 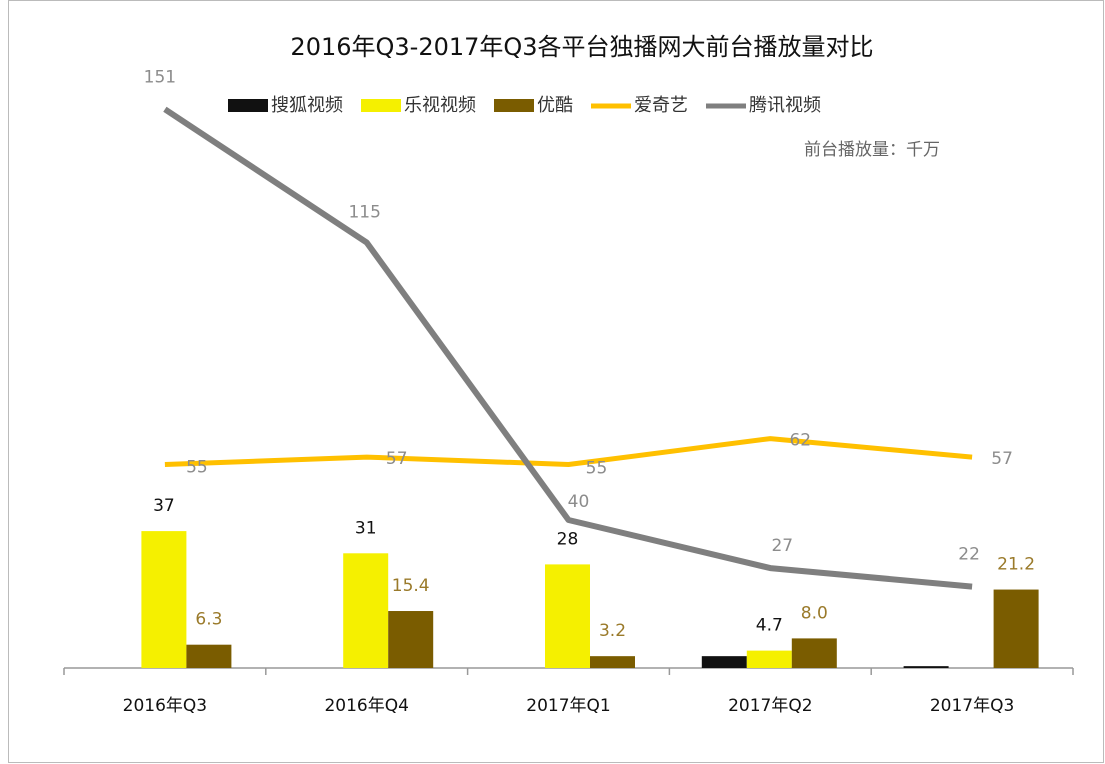 What do you see at coordinates (972, 706) in the screenshot?
I see `x-tick-label: 2017年Q3` at bounding box center [972, 706].